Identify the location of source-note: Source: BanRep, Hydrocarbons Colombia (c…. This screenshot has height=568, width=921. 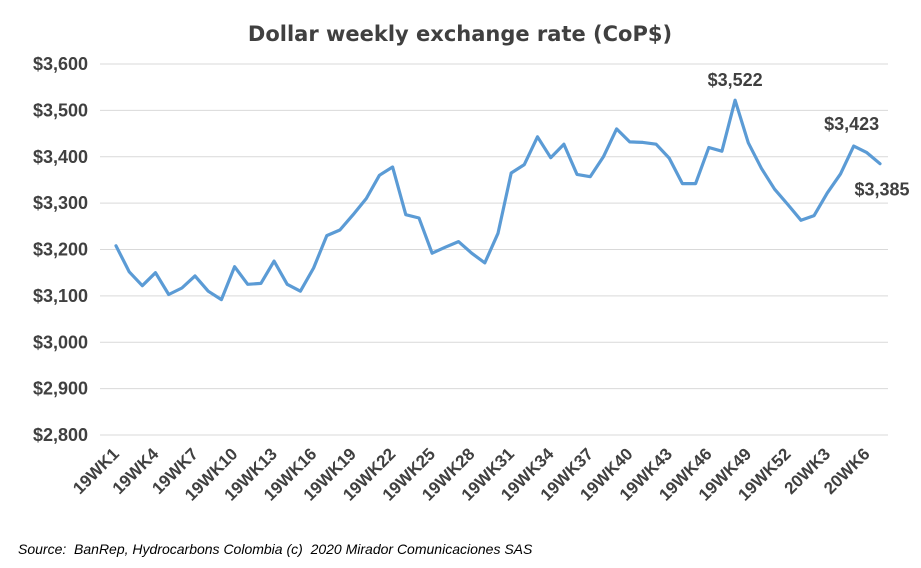
(275, 549).